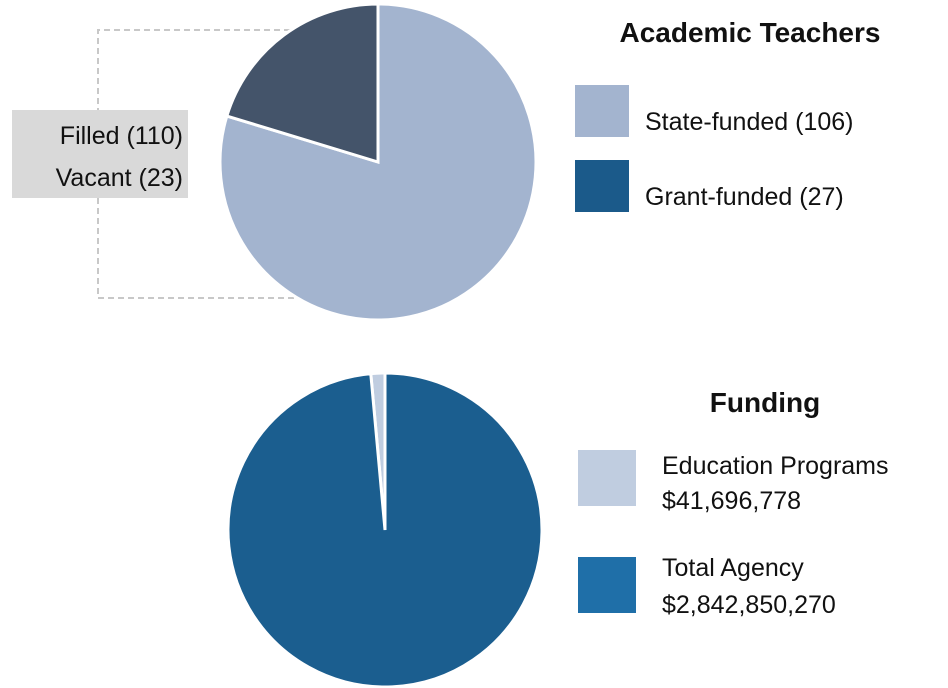 The image size is (948, 688). What do you see at coordinates (100, 154) in the screenshot?
I see `annotation-box` at bounding box center [100, 154].